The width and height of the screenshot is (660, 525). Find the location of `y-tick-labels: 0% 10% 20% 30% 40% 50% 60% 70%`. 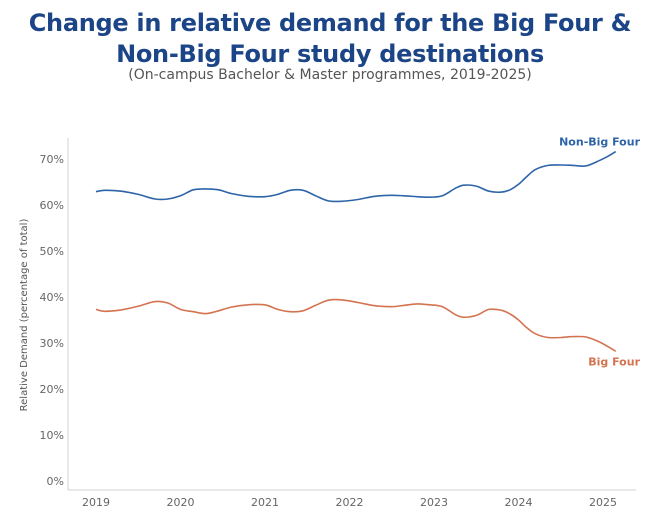

y-tick-labels: 0% 10% 20% 30% 40% 50% 60% 70% is located at coordinates (52, 320).